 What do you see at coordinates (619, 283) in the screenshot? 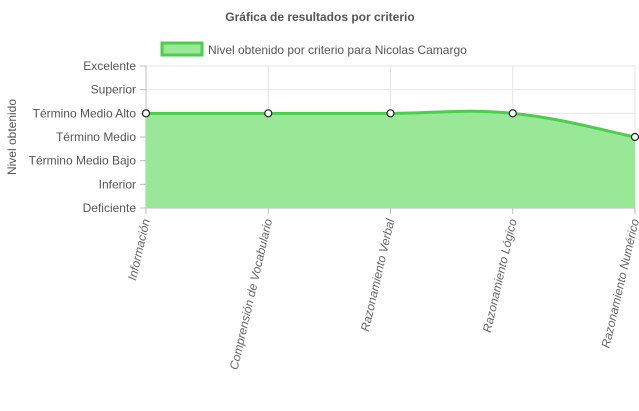
I see `x-tick-label: Razonamiento Numérico` at bounding box center [619, 283].